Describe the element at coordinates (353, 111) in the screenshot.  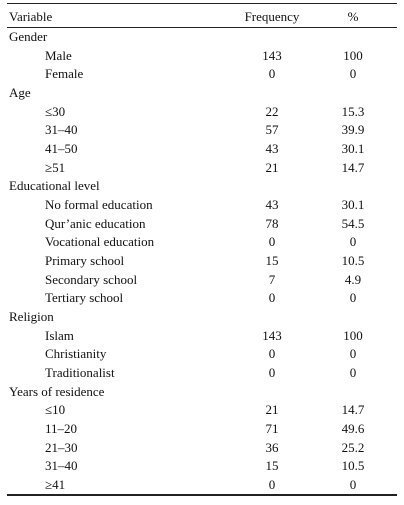
I see `percent-cell: 15.3` at that location.